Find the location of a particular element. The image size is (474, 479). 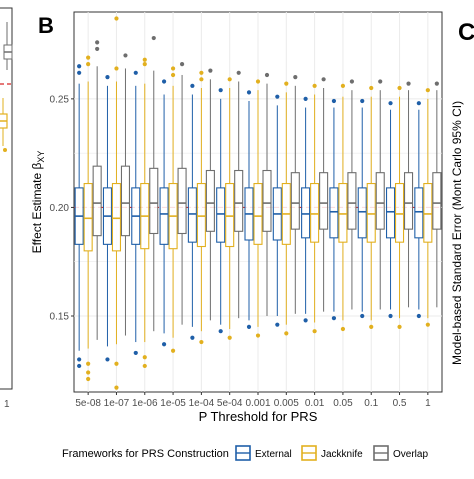

x-tick-label: 5e-08 is located at coordinates (88, 403).